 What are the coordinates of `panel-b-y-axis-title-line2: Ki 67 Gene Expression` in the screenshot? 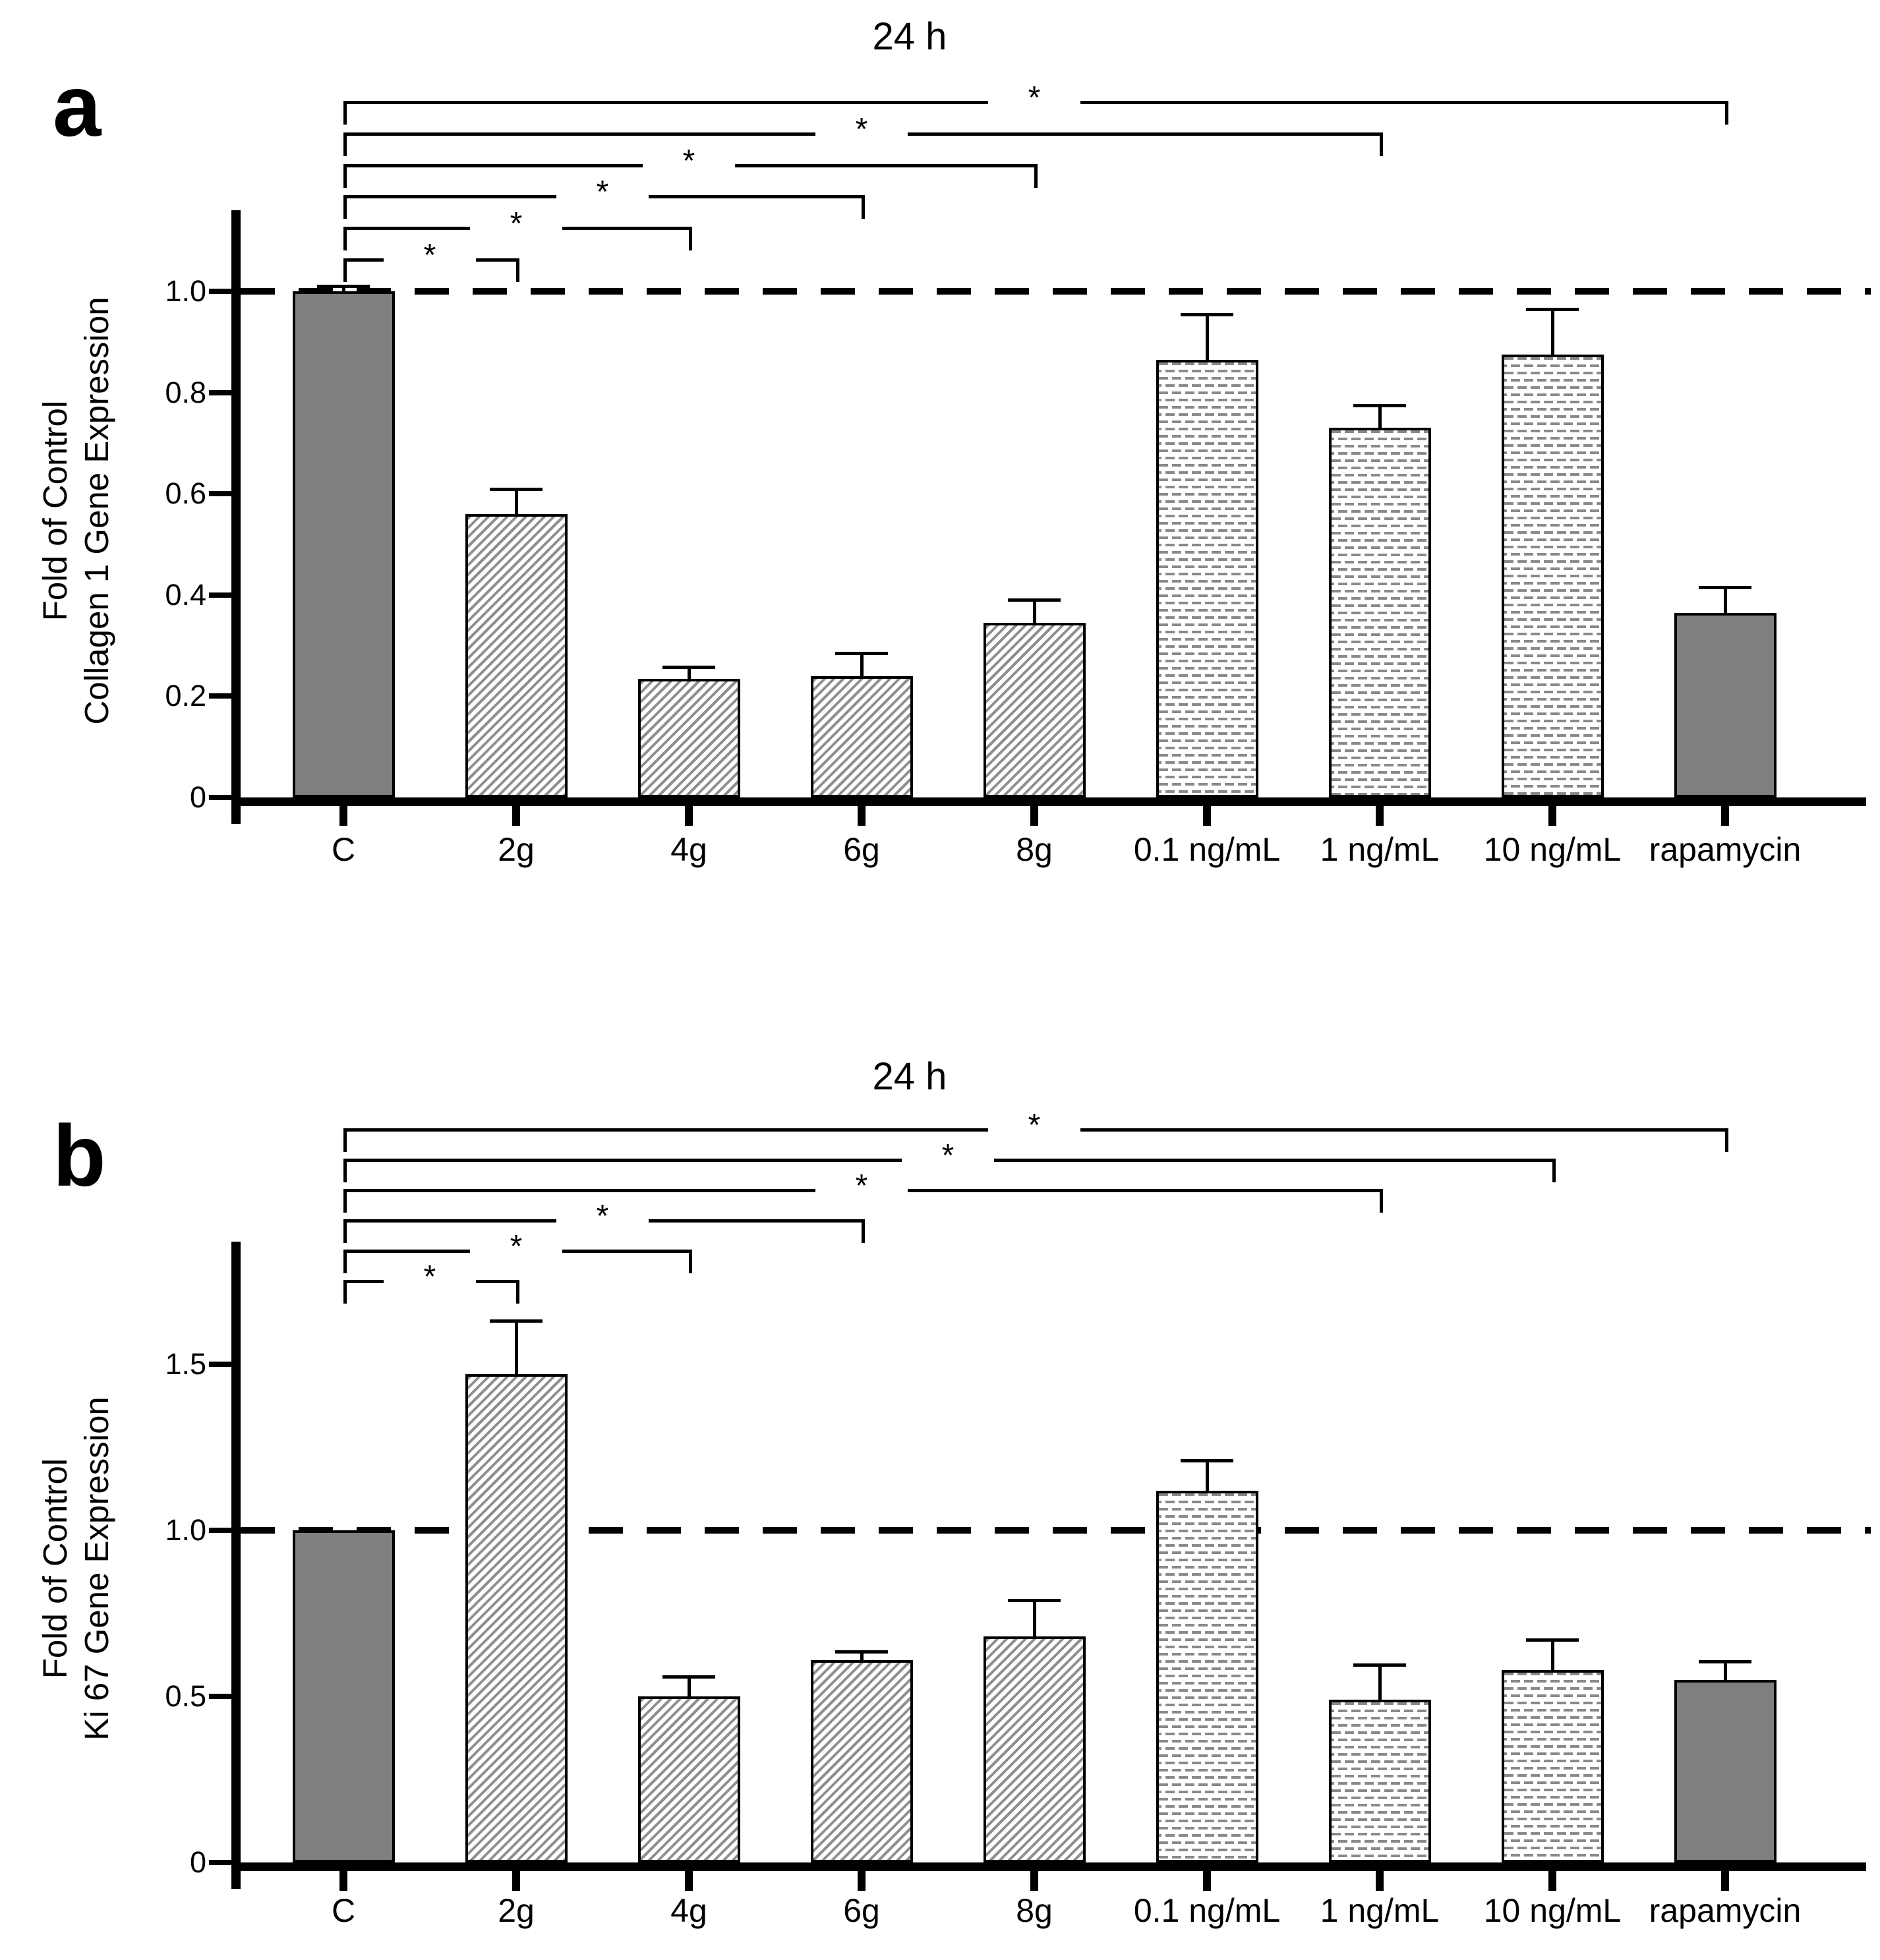 It's located at (96, 1569).